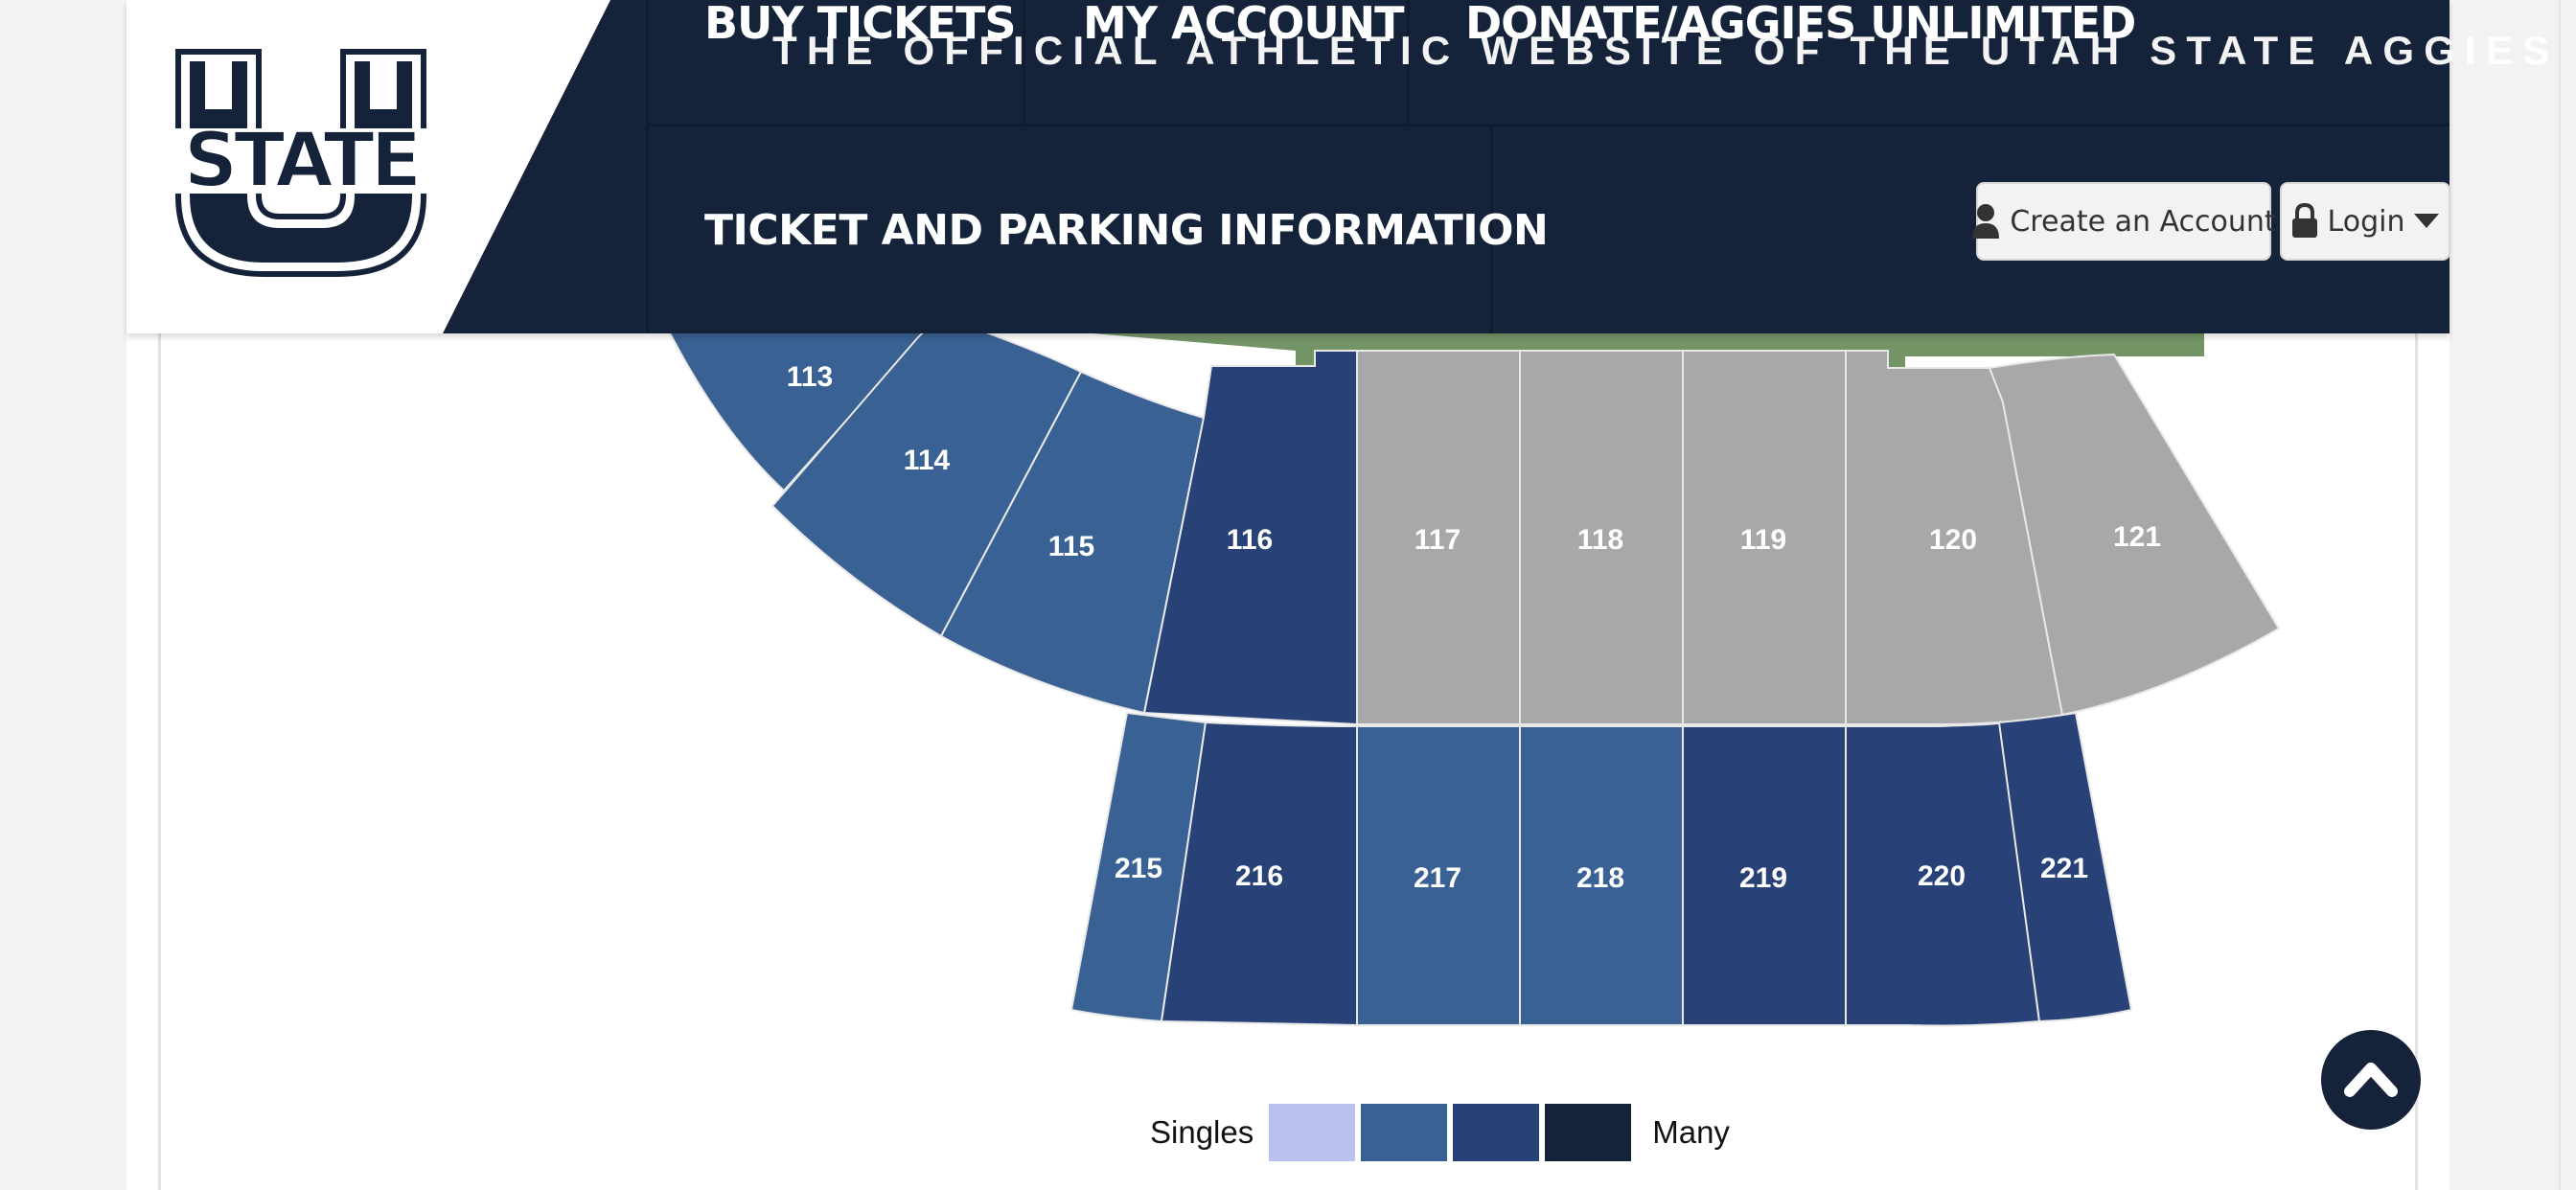 The height and width of the screenshot is (1190, 2576). Describe the element at coordinates (1600, 878) in the screenshot. I see `section-label: 218` at that location.